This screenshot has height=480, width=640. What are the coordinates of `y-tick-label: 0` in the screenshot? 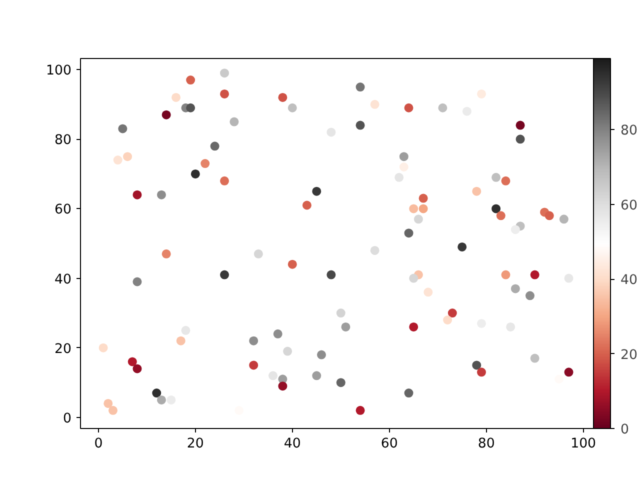 It's located at (67, 418).